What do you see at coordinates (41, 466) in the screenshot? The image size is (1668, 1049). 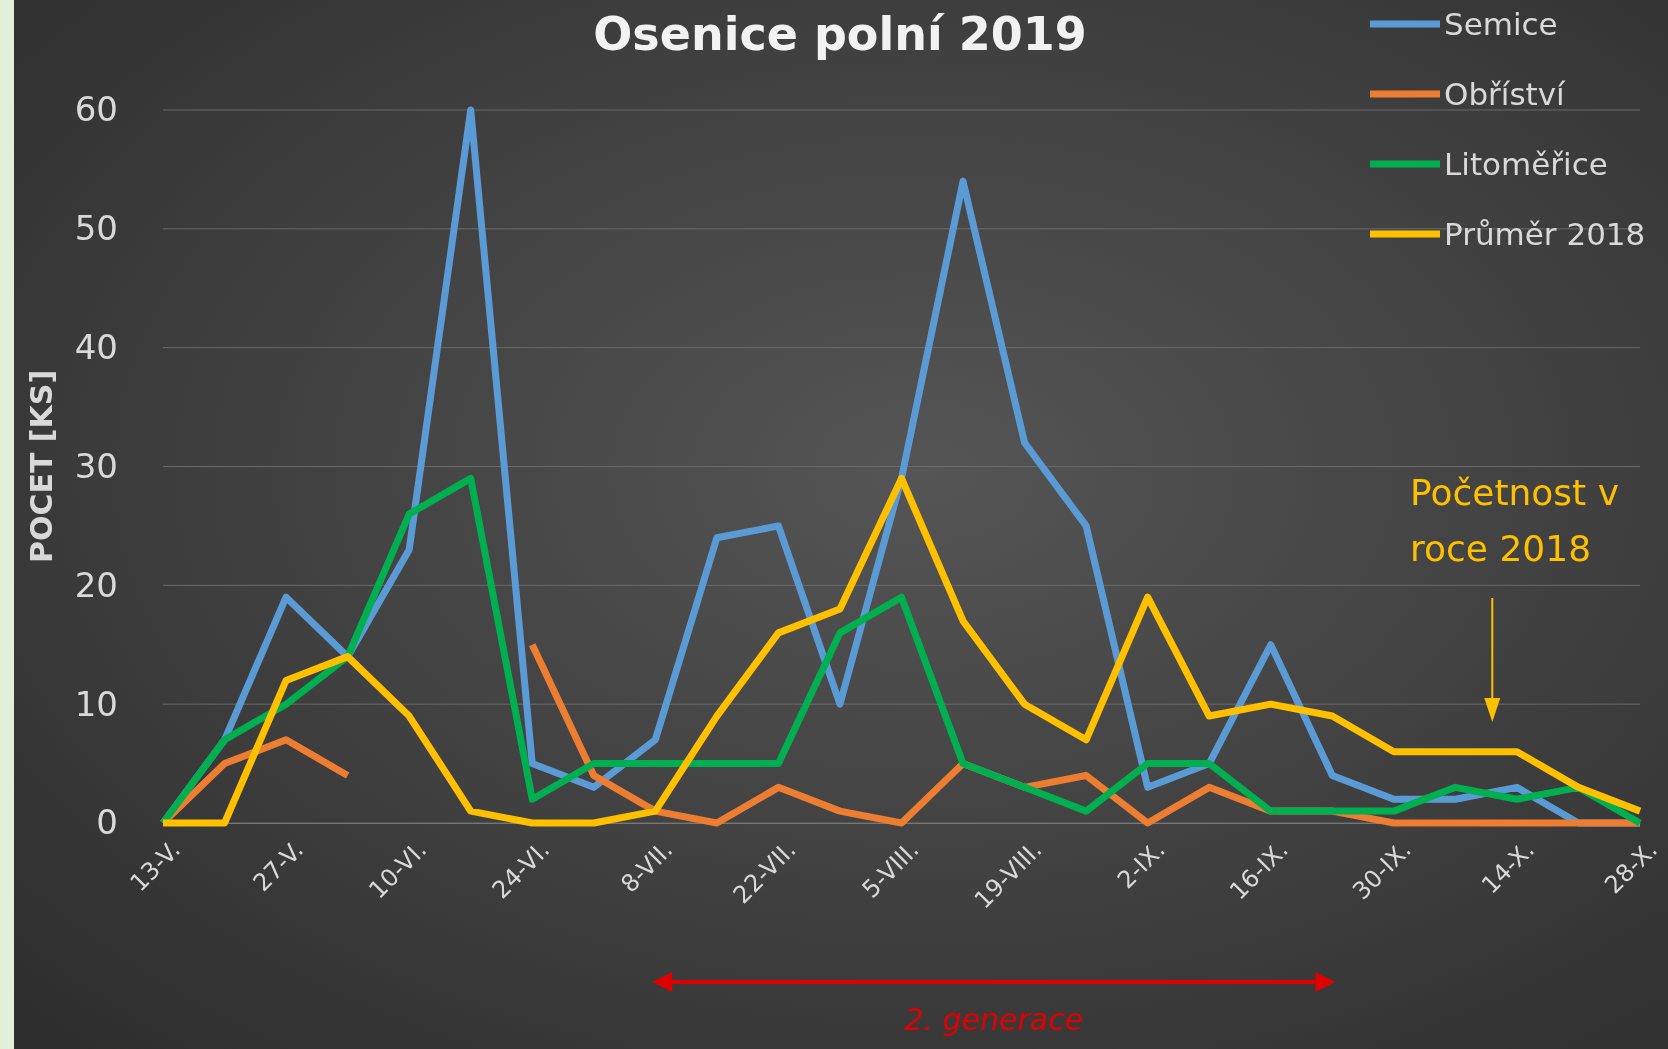 I see `y-axis-title: POCET [KS]` at bounding box center [41, 466].